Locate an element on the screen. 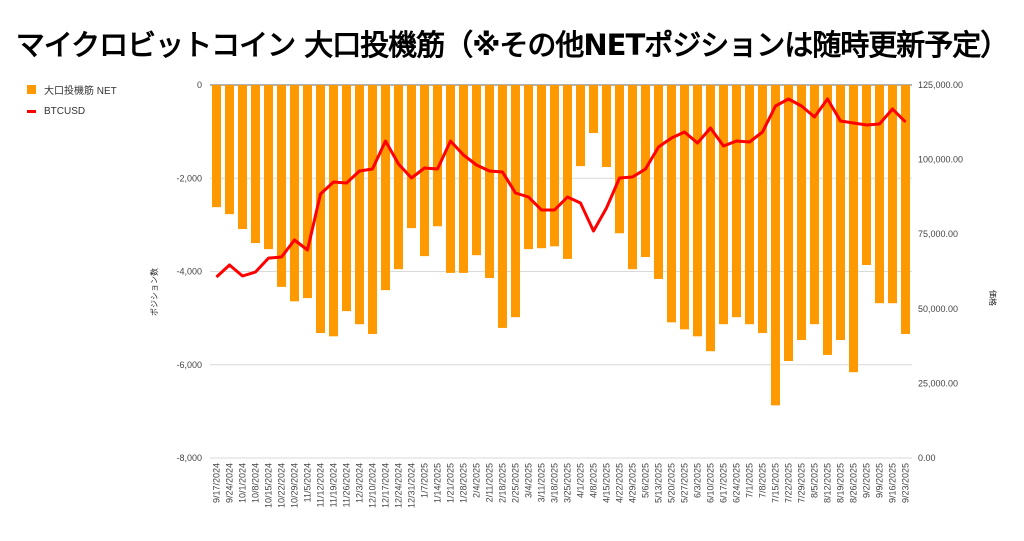 Image resolution: width=1024 pixels, height=541 pixels. x-tick-label: 8/12/2025 is located at coordinates (828, 483).